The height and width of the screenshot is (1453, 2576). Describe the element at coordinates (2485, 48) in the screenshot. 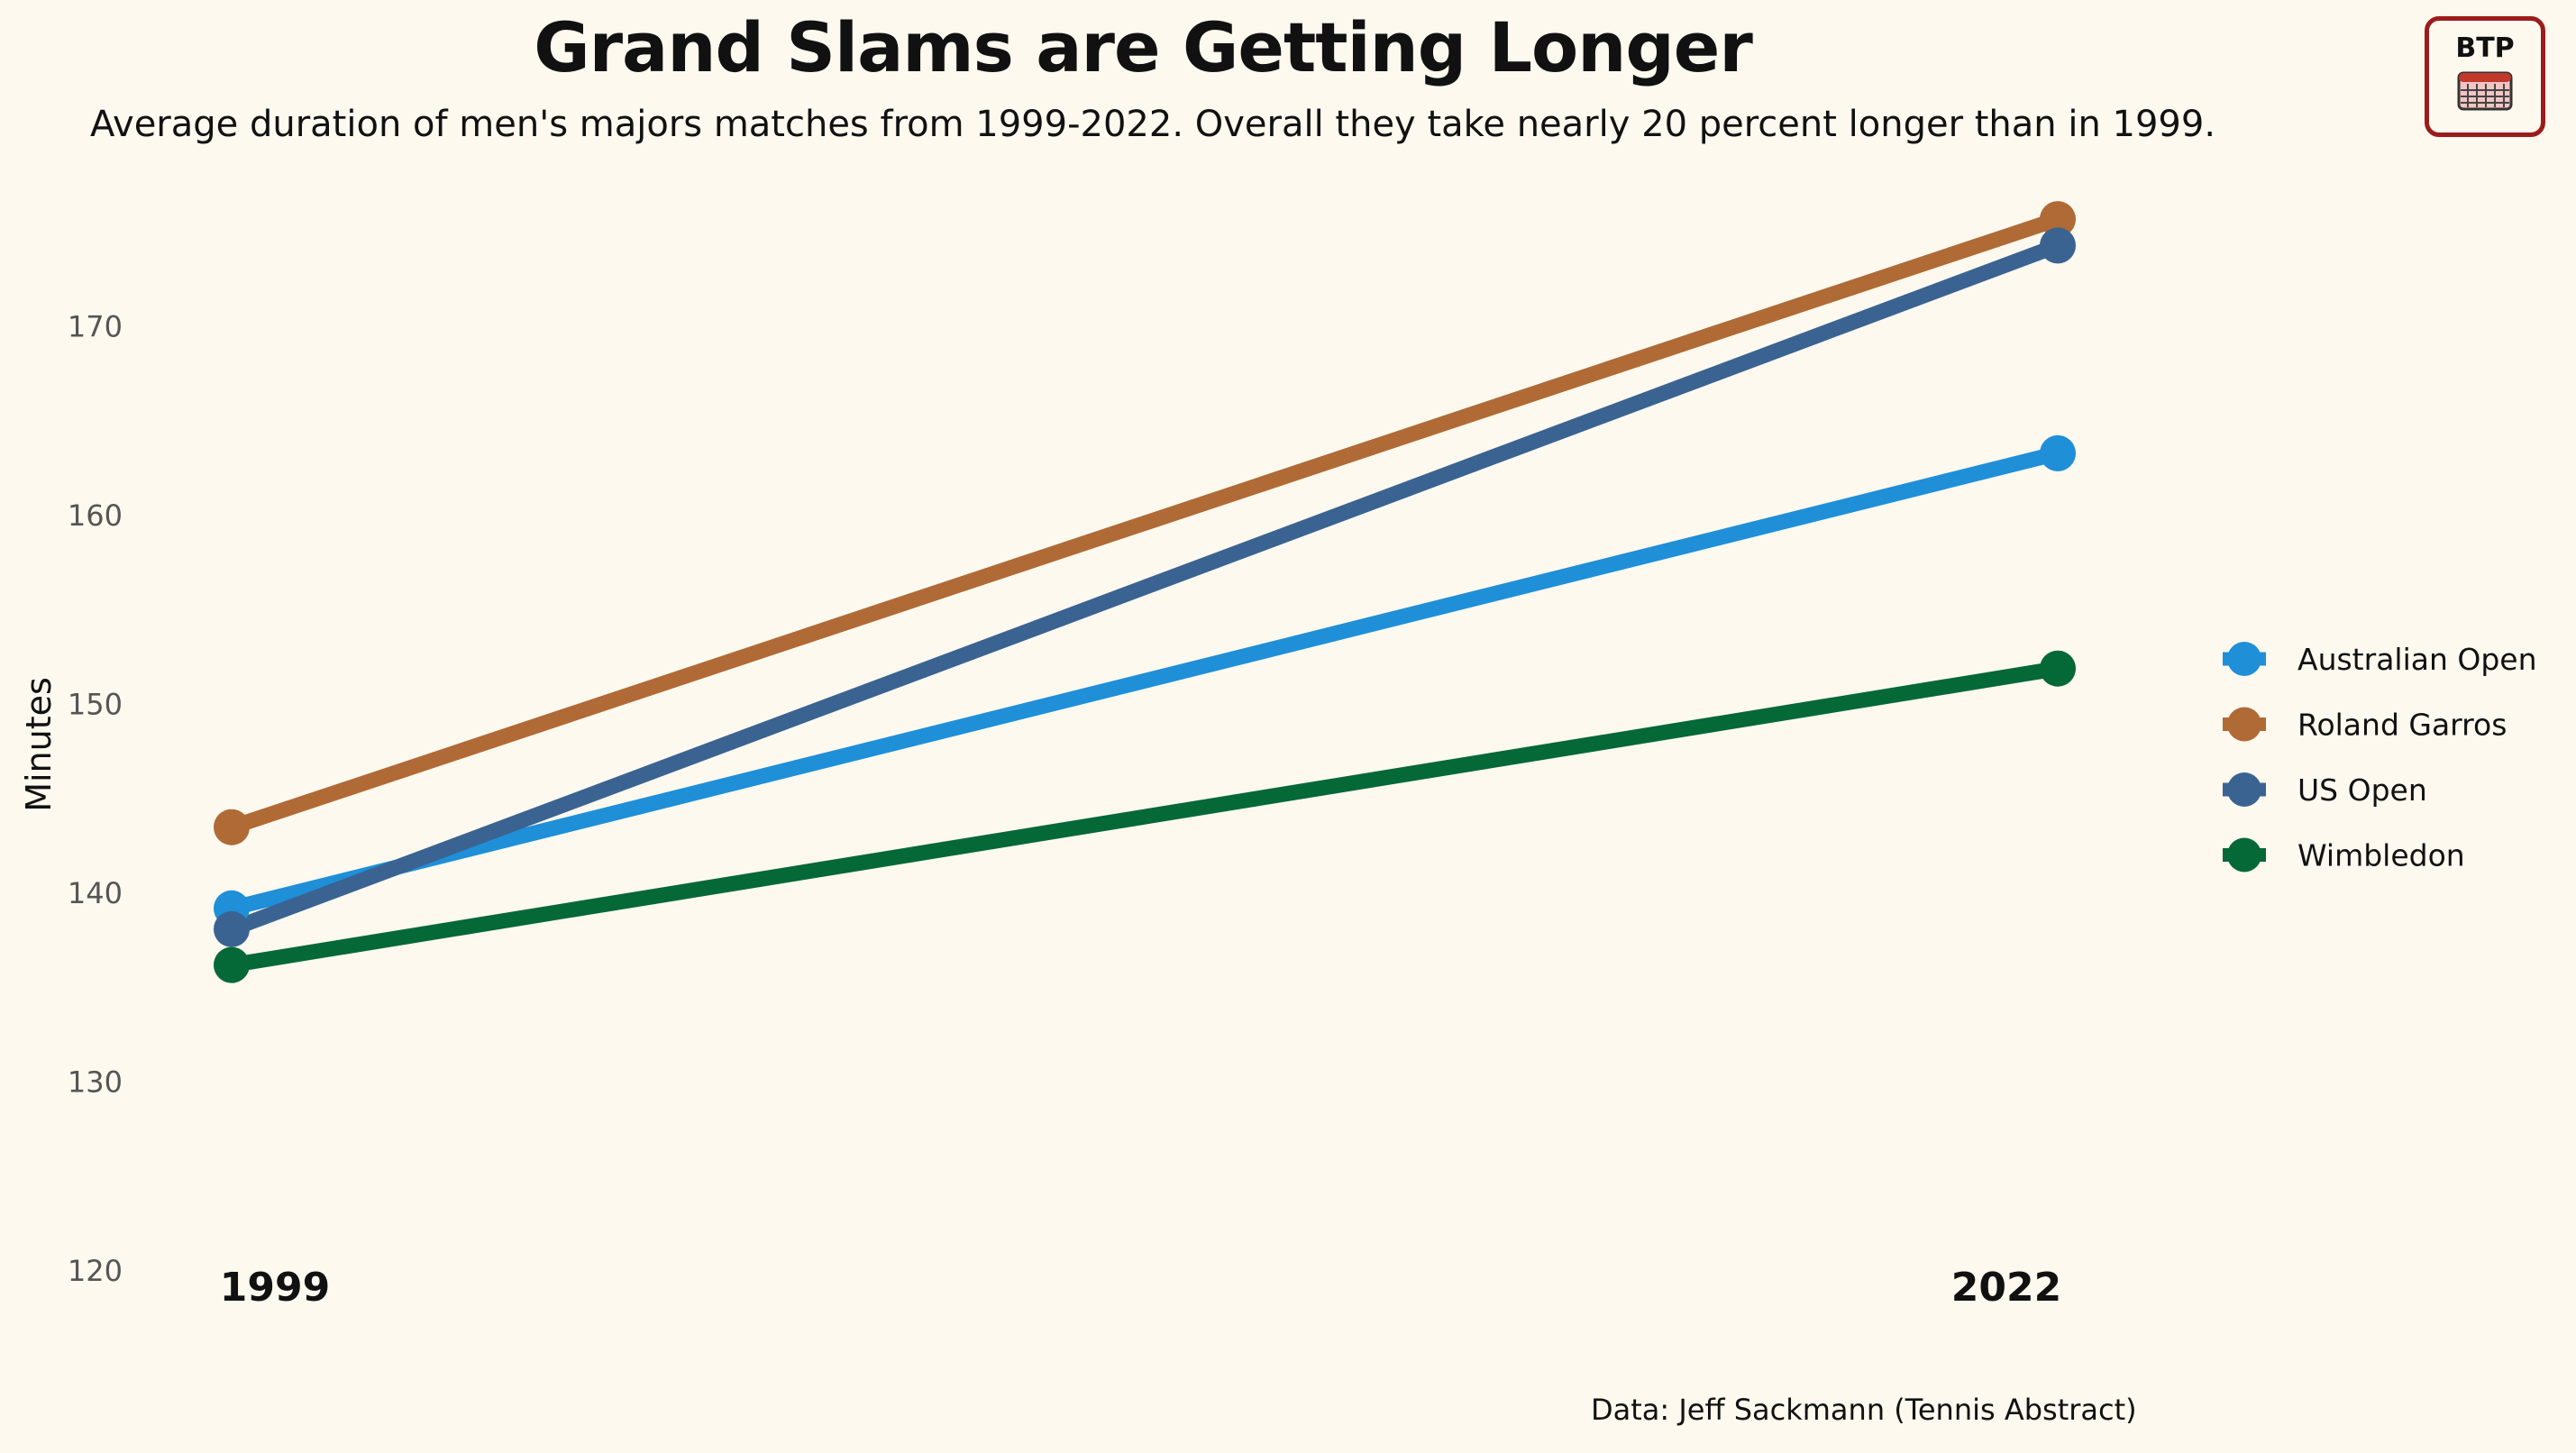

I see `logo-text: BTP` at that location.